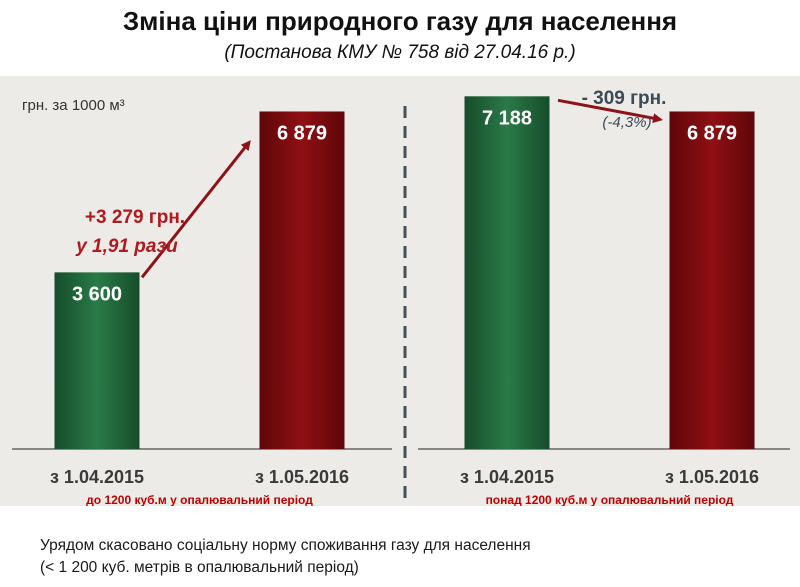 This screenshot has height=587, width=800. I want to click on decrease-percent: (-4,3%), so click(626, 122).